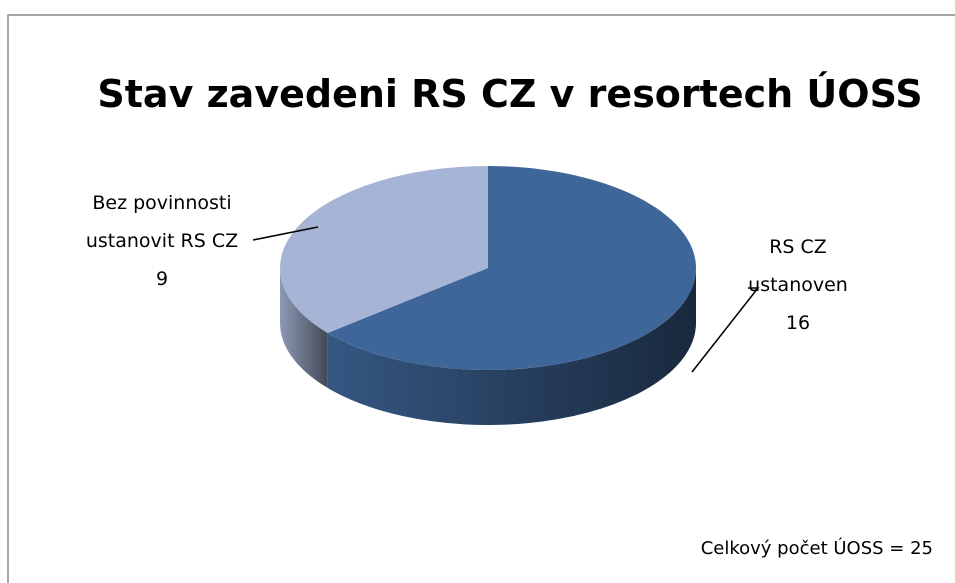  Describe the element at coordinates (162, 279) in the screenshot. I see `slice-value: 9` at that location.